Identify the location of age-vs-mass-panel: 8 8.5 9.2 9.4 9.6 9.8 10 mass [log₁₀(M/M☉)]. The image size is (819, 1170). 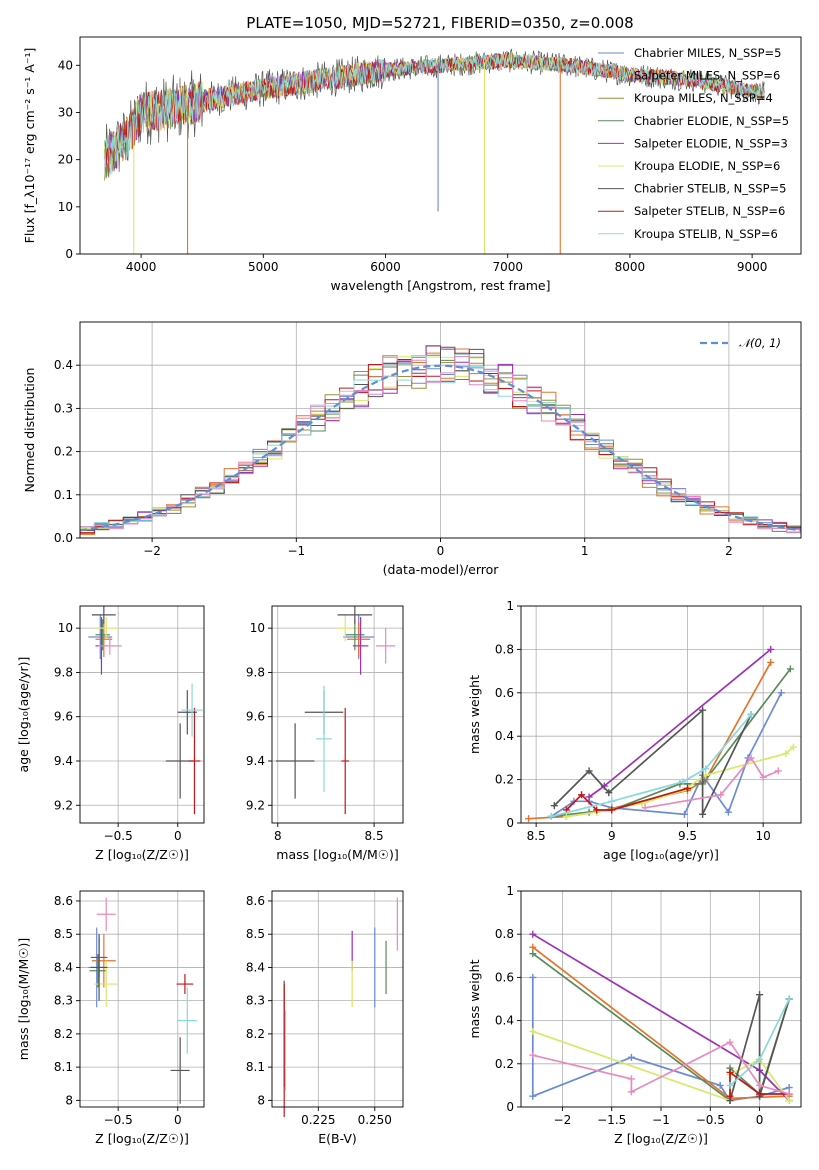
(325, 733).